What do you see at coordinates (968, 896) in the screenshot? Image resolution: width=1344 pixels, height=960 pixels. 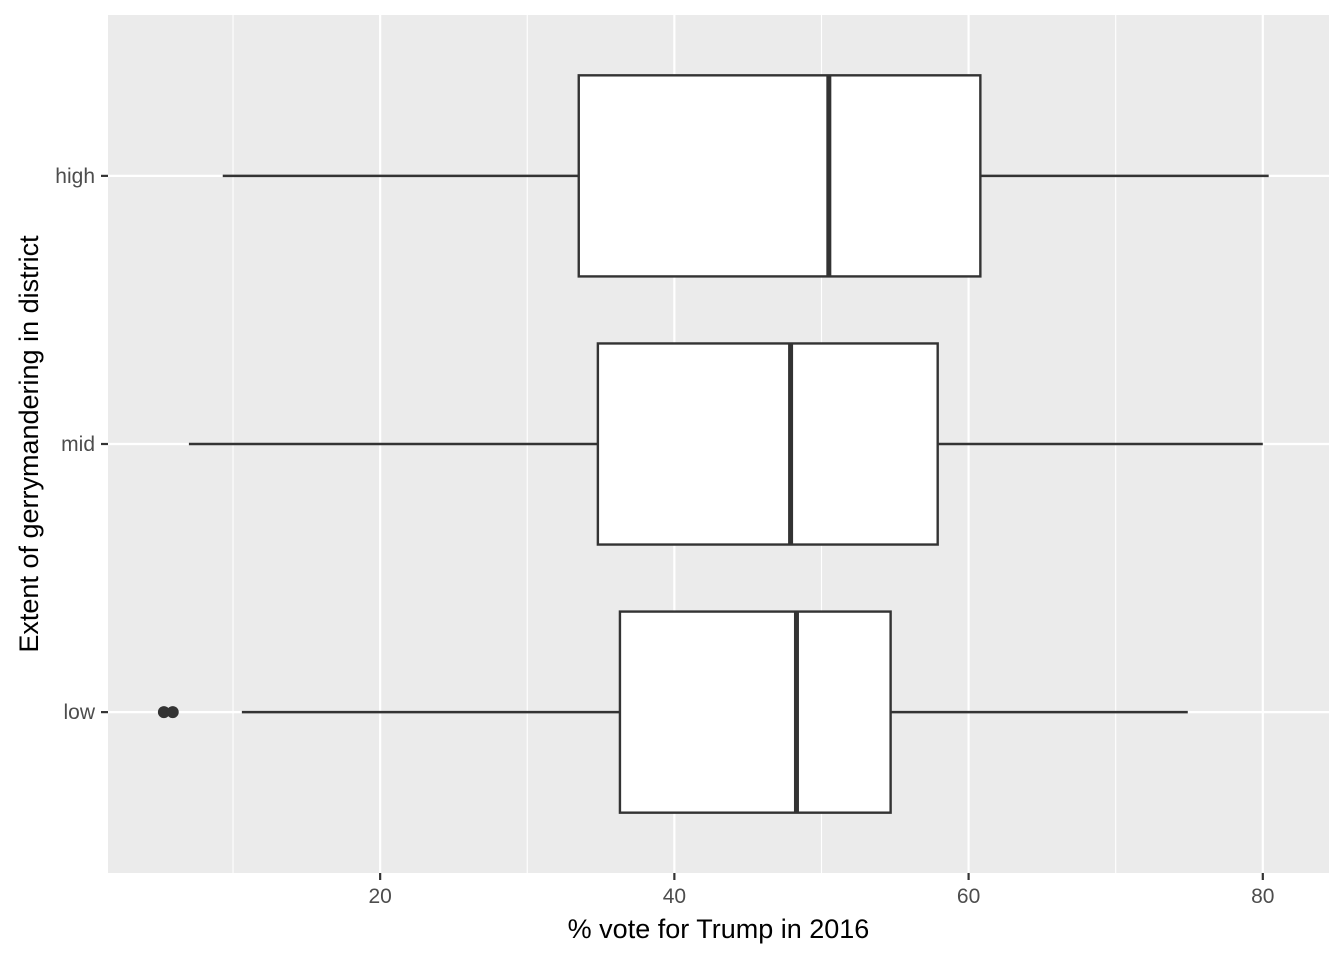 I see `x-tick-label: 60` at bounding box center [968, 896].